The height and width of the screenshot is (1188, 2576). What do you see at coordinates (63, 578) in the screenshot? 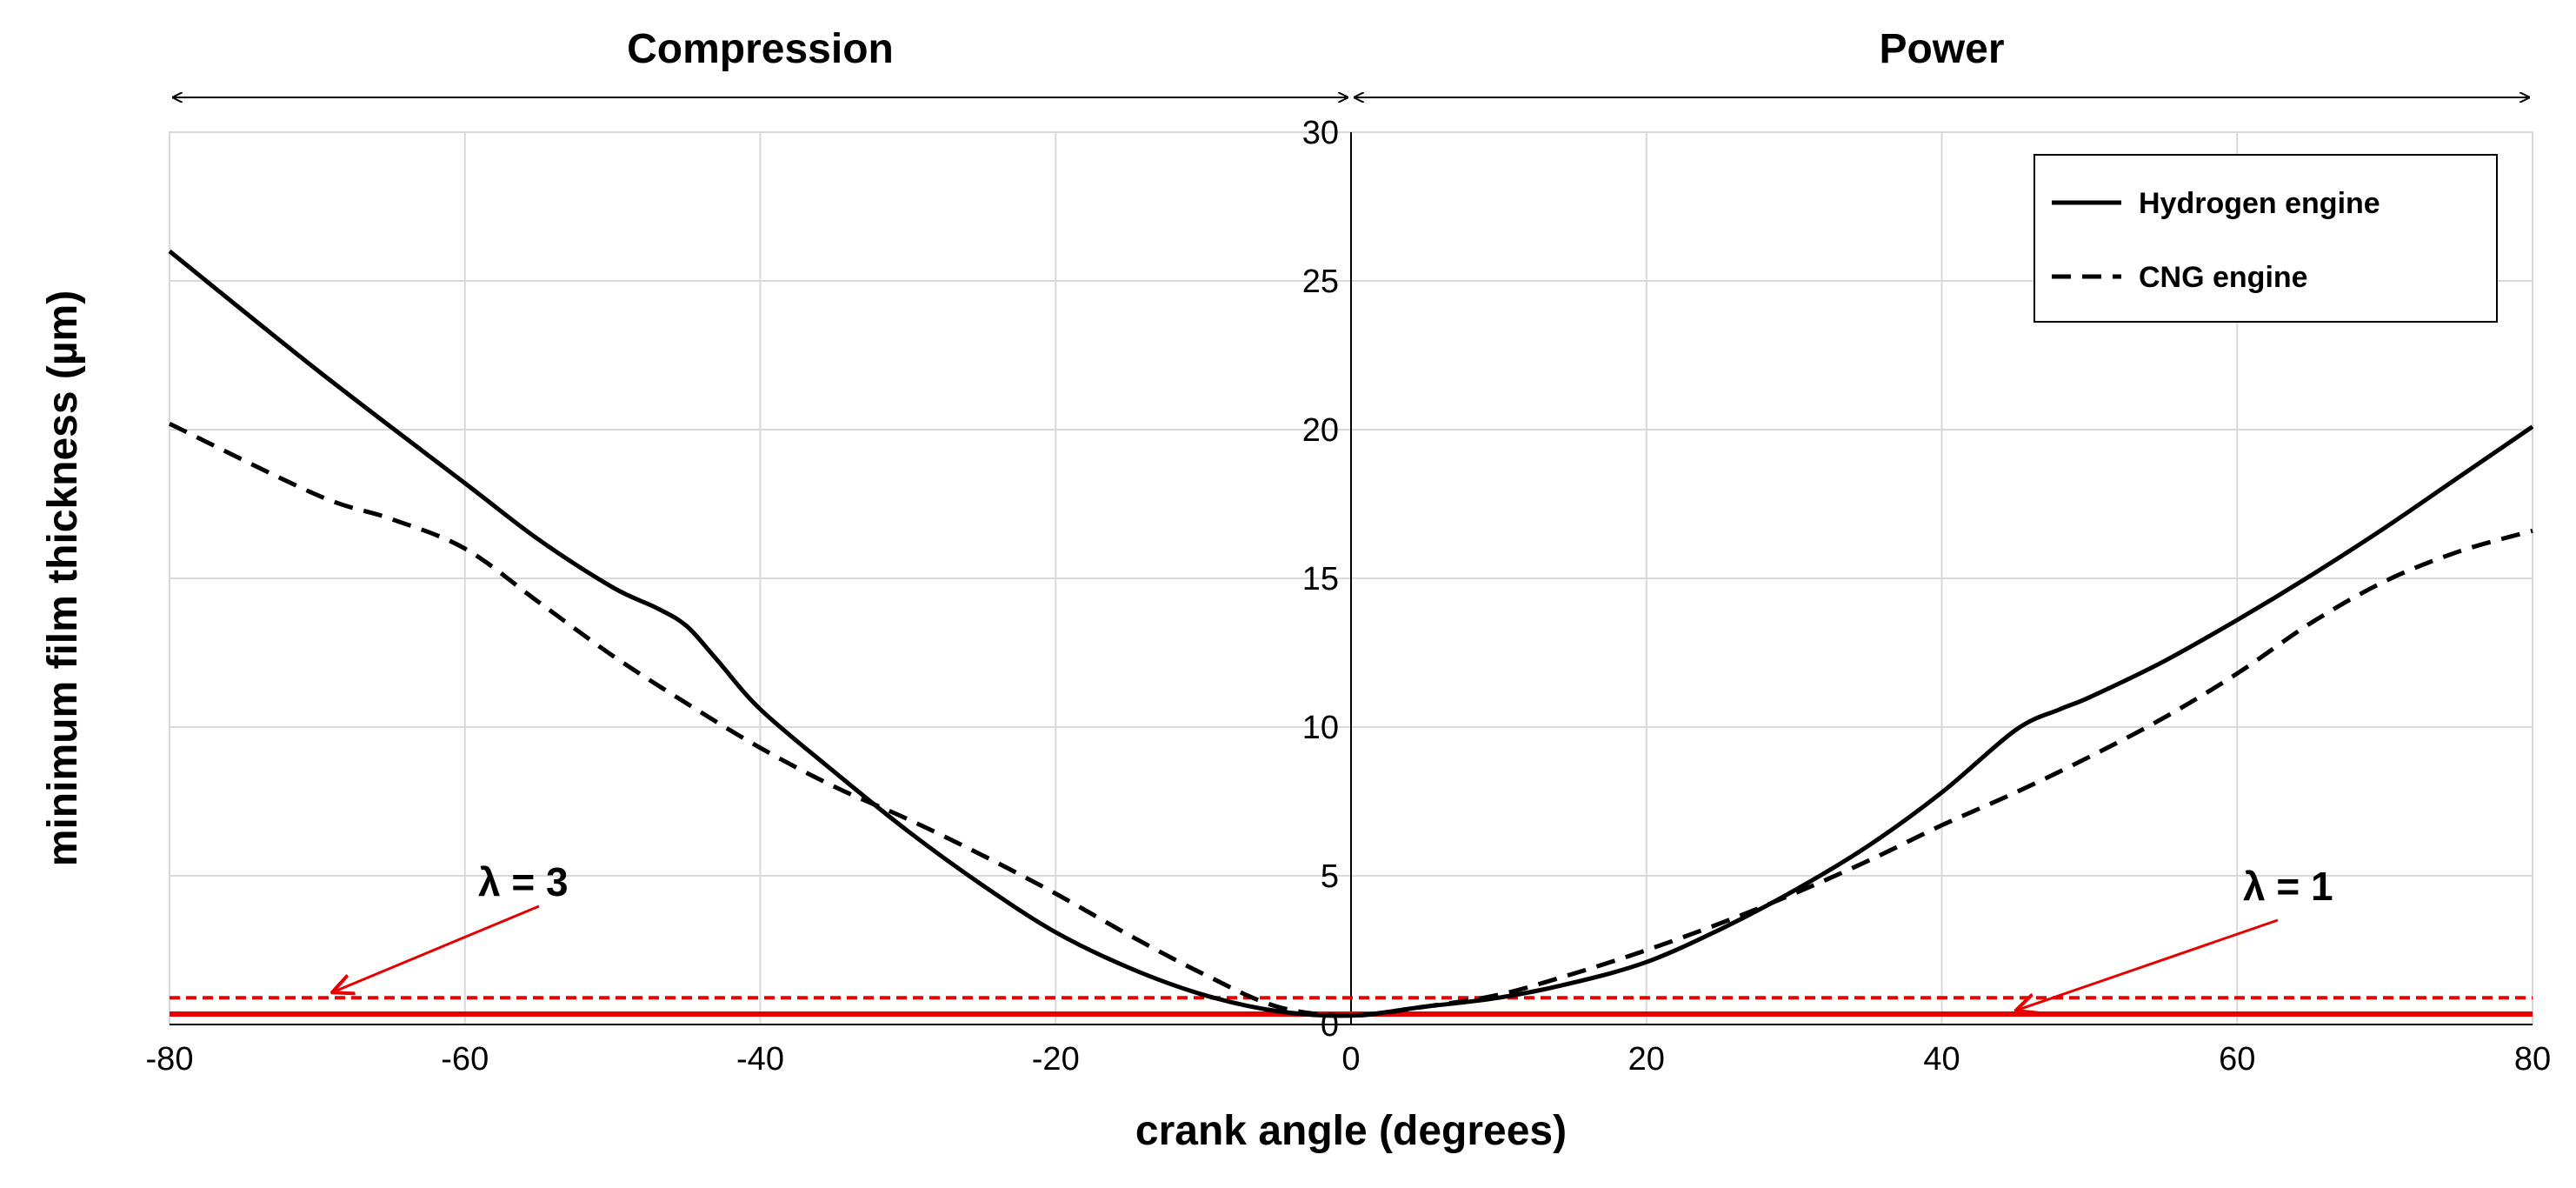
I see `y-axis-title: minimum film thickness (µm)` at bounding box center [63, 578].